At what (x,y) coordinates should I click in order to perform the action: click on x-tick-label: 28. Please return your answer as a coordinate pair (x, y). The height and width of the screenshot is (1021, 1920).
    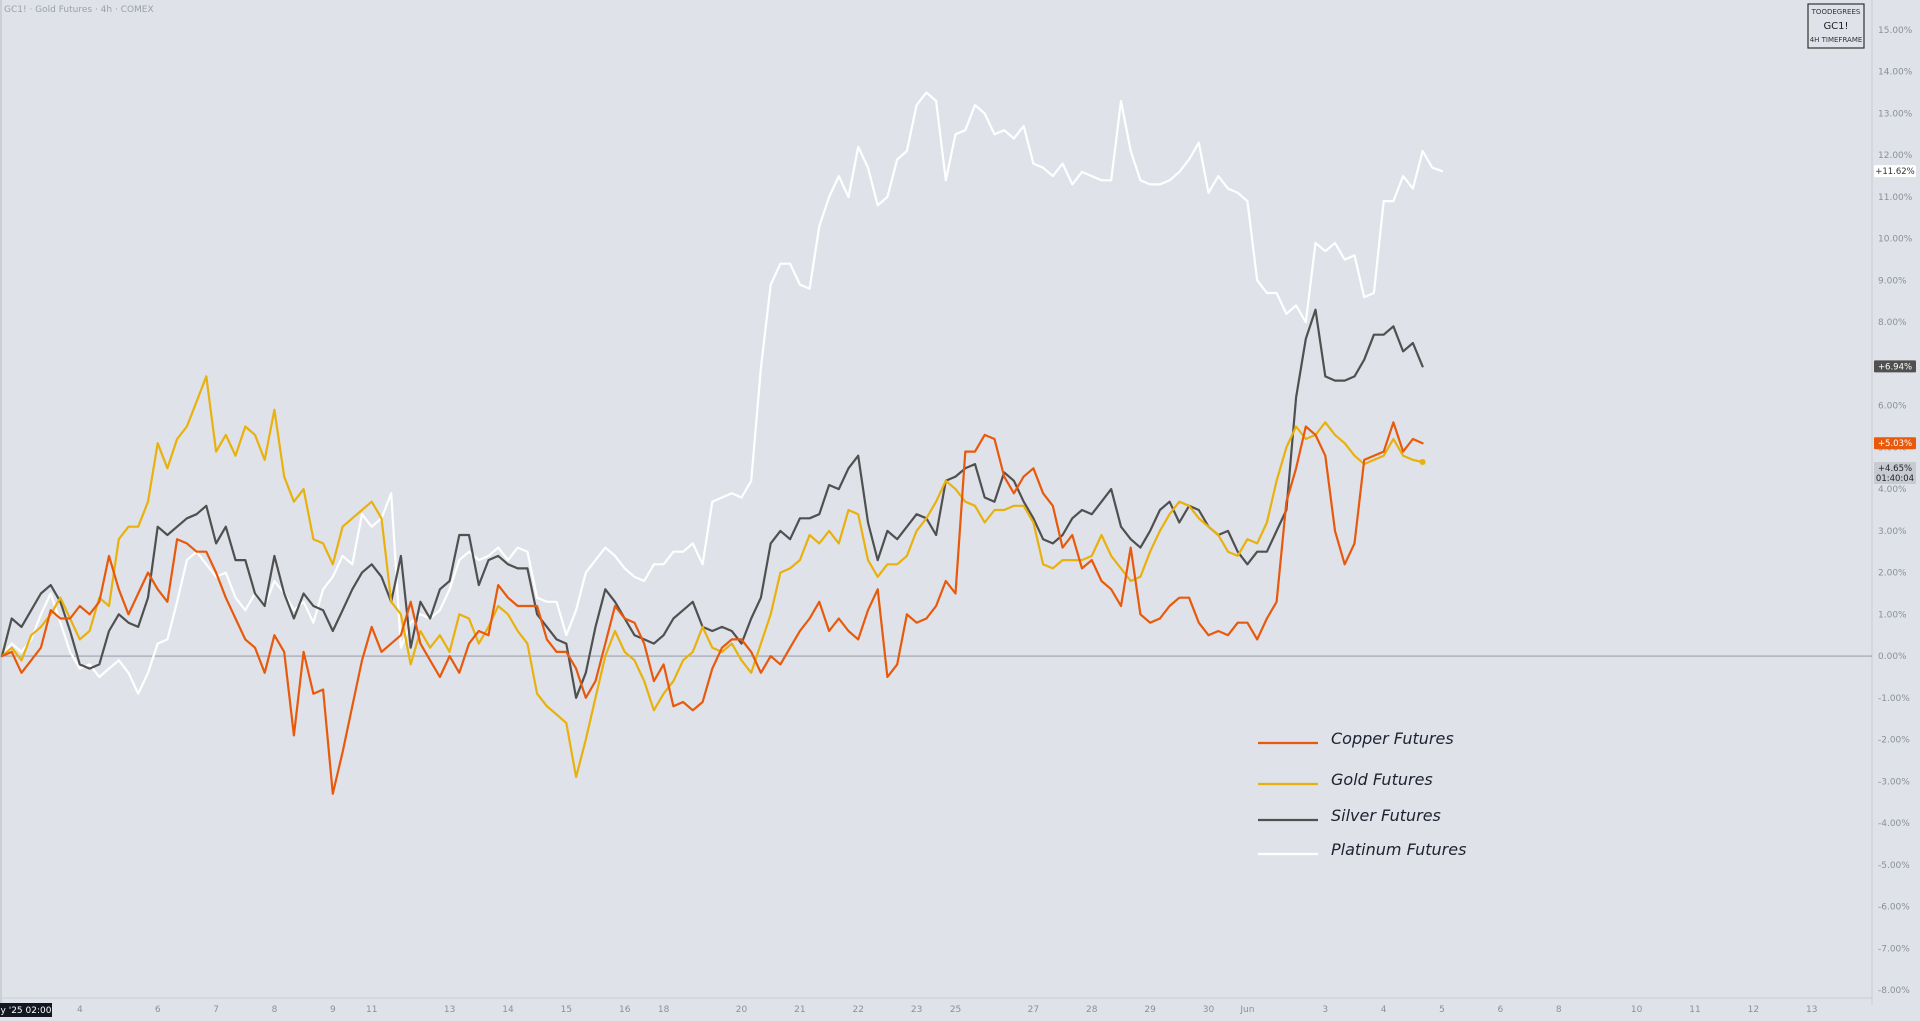
    Looking at the image, I should click on (1092, 1010).